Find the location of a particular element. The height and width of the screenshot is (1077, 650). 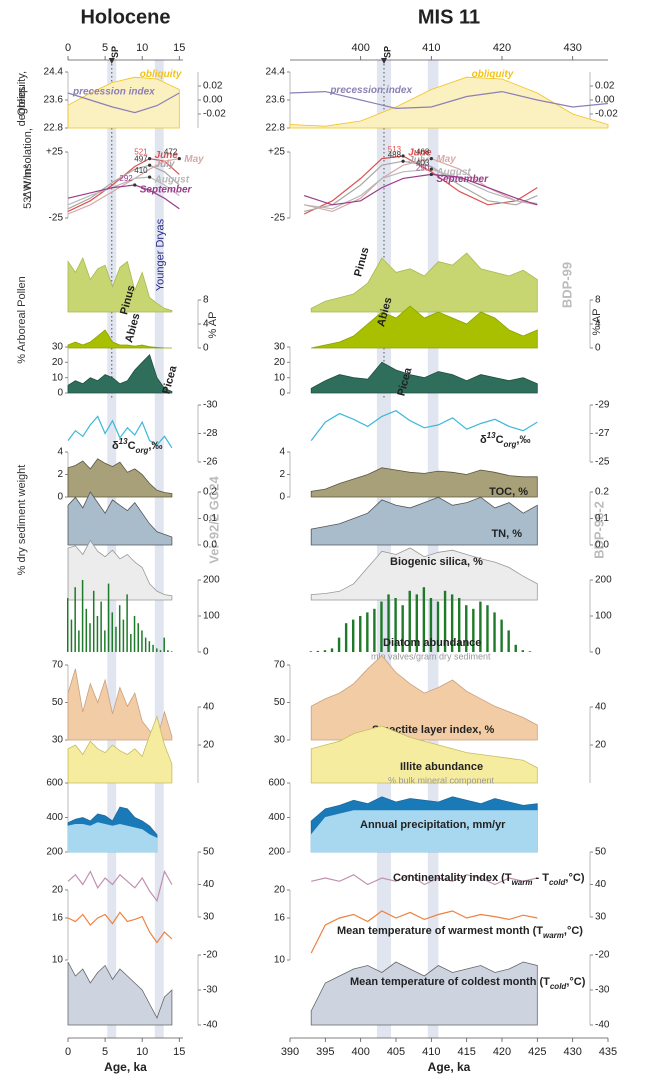

y-tick-label: 100 is located at coordinates (211, 616).